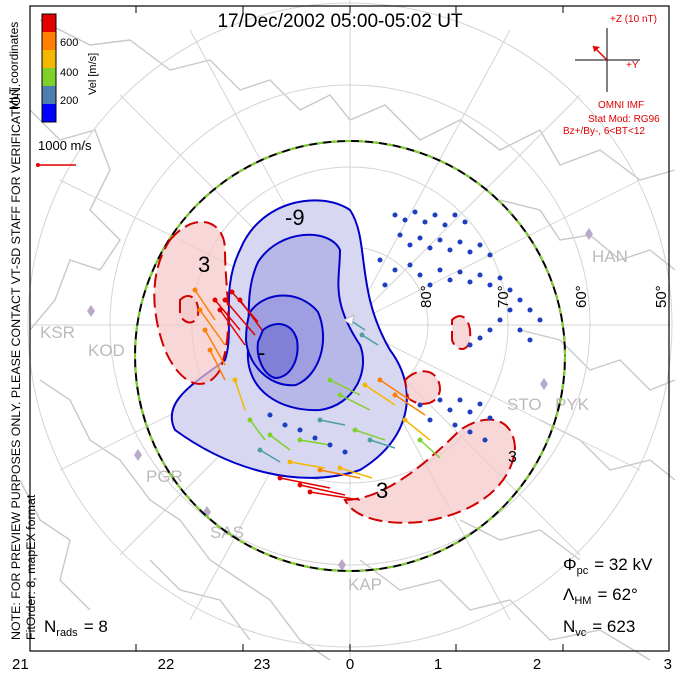  What do you see at coordinates (544, 296) in the screenshot?
I see `latitude-labels: 80° 70° 60° 50°` at bounding box center [544, 296].